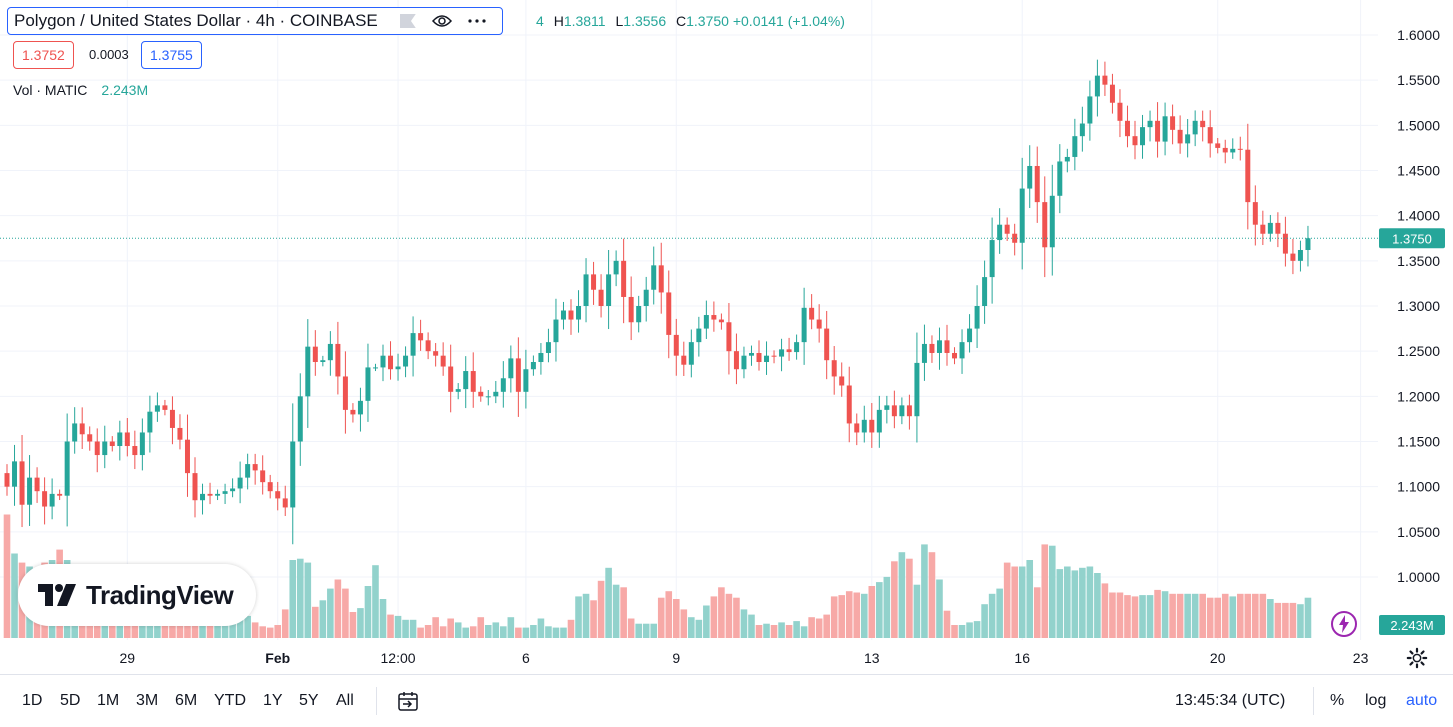  I want to click on eye-icon, so click(441, 21).